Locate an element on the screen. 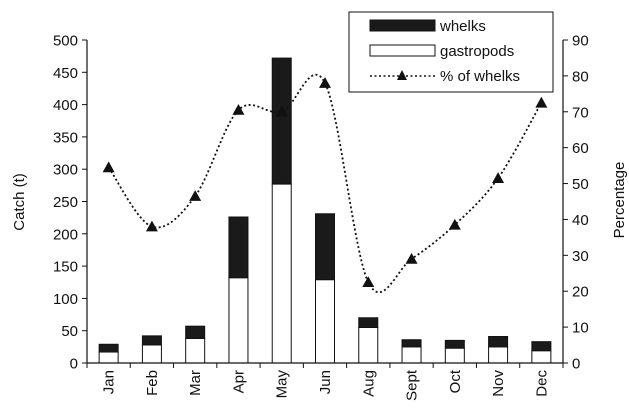  y2-tick-label-80: 80 is located at coordinates (580, 76).